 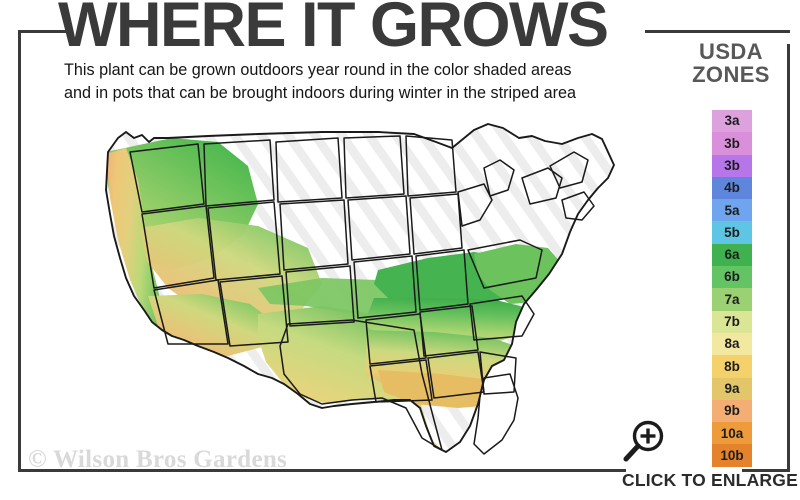 What do you see at coordinates (732, 344) in the screenshot?
I see `zone-swatch-8a-10: 8a` at bounding box center [732, 344].